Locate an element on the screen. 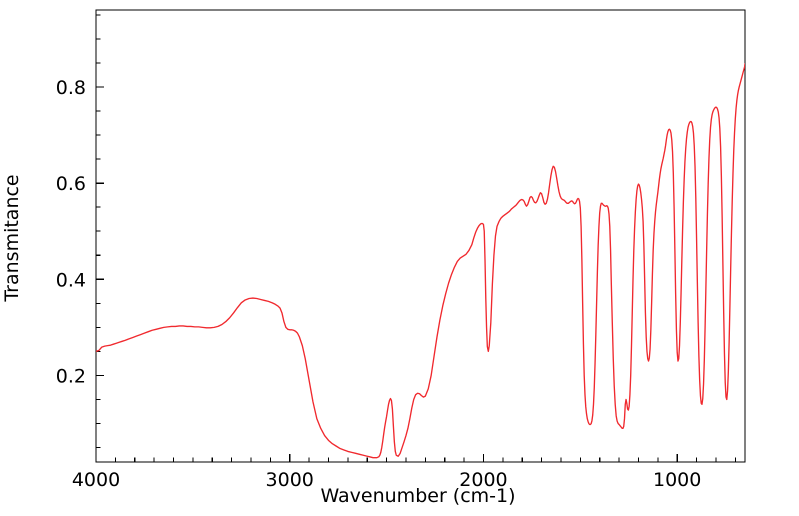 The image size is (799, 516). x-tick-label: 1000 is located at coordinates (677, 480).